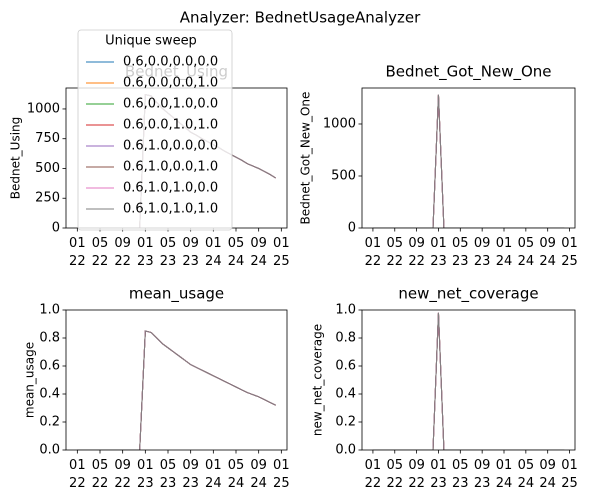 The height and width of the screenshot is (500, 600). I want to click on legend-title: Unique sweep, so click(151, 41).